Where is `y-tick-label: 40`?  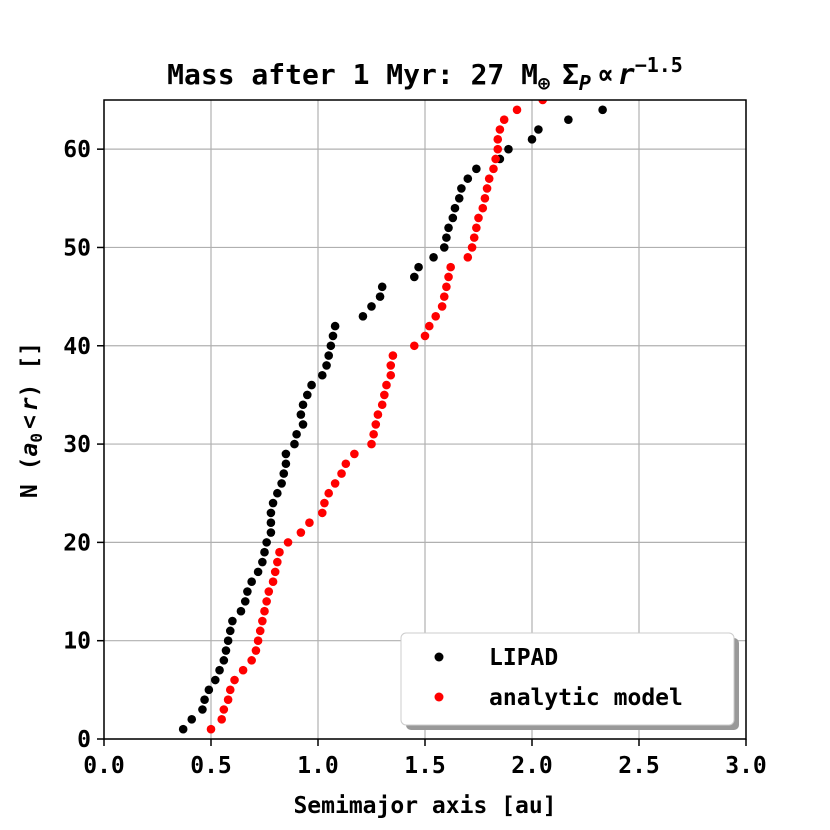
y-tick-label: 40 is located at coordinates (77, 347).